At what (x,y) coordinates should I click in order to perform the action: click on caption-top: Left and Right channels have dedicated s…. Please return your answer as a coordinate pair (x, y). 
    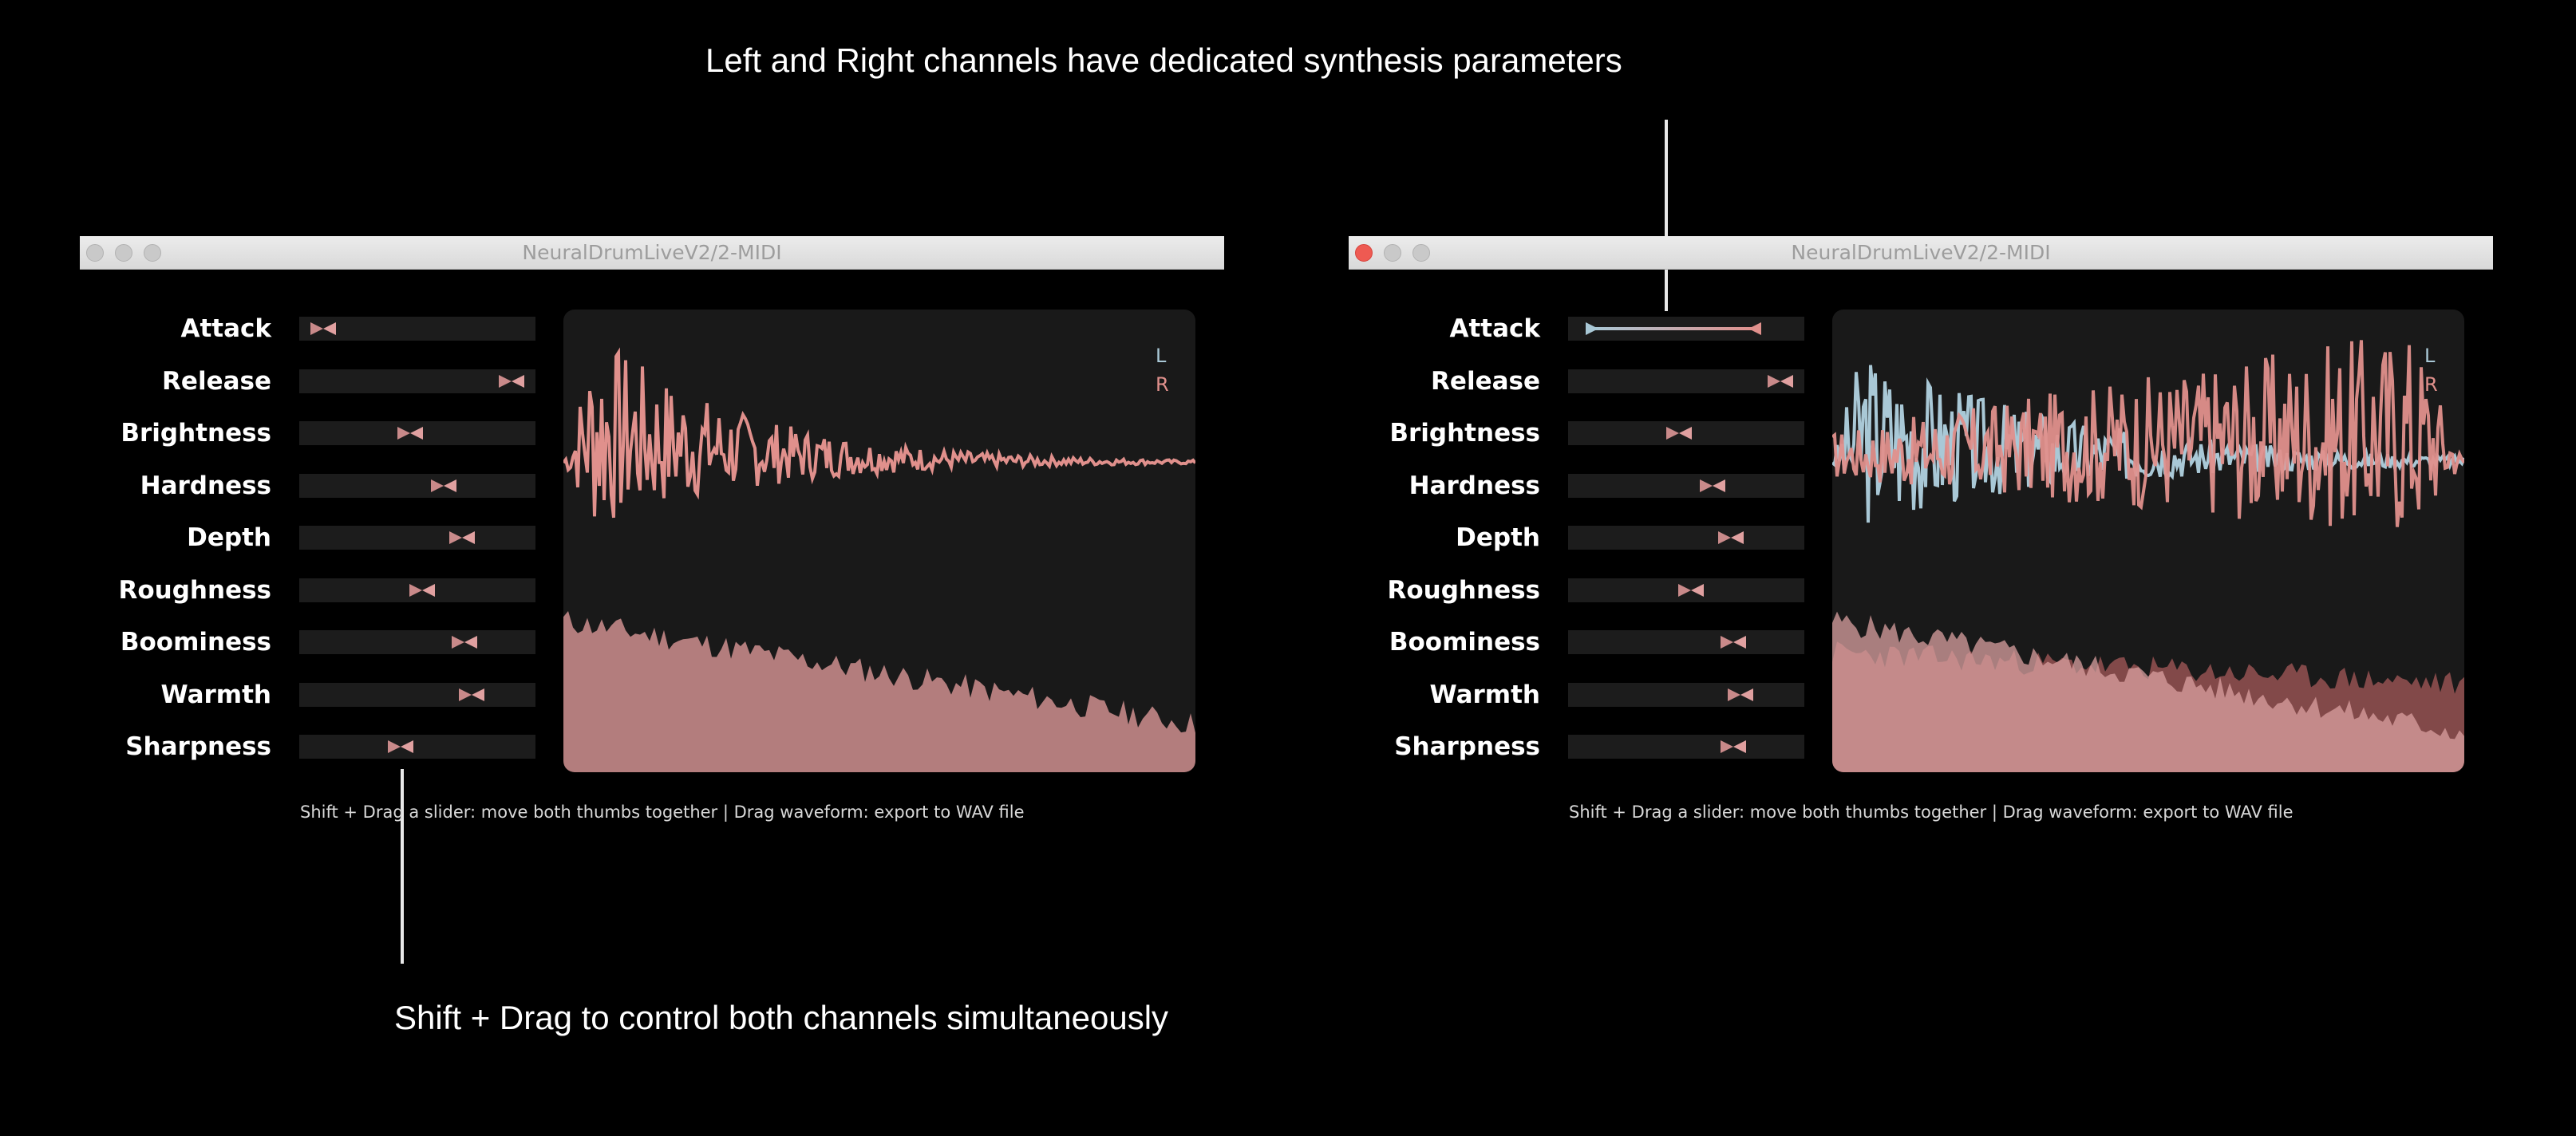
    Looking at the image, I should click on (1163, 60).